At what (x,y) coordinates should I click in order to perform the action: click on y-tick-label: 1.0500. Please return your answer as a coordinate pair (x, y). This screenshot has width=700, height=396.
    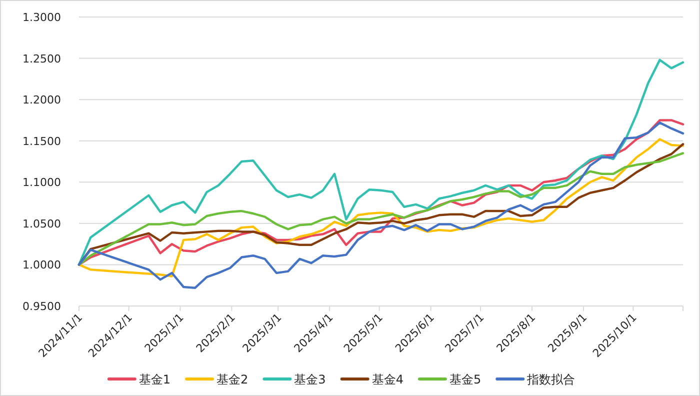
    Looking at the image, I should click on (41, 223).